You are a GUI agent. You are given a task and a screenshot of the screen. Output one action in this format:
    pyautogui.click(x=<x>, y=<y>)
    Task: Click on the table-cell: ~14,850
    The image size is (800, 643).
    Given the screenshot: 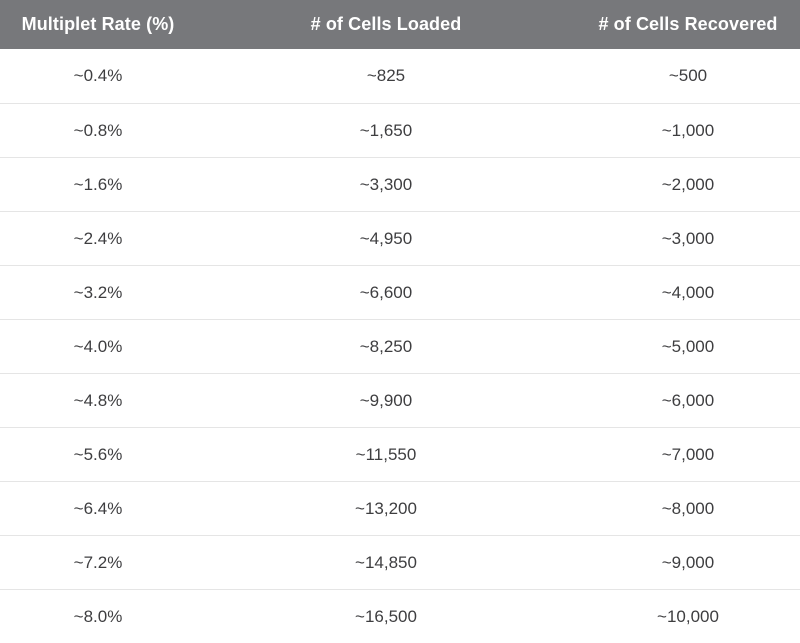 What is the action you would take?
    pyautogui.click(x=386, y=562)
    